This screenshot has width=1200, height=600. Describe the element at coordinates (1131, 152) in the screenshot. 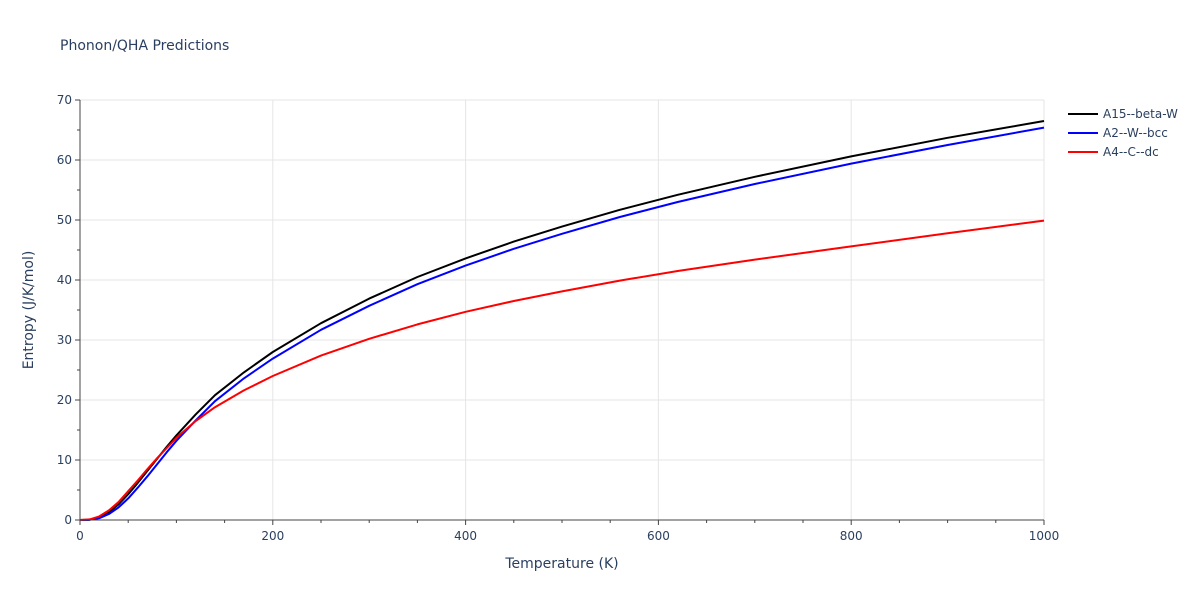

I see `legend-label: A4--C--dc` at that location.